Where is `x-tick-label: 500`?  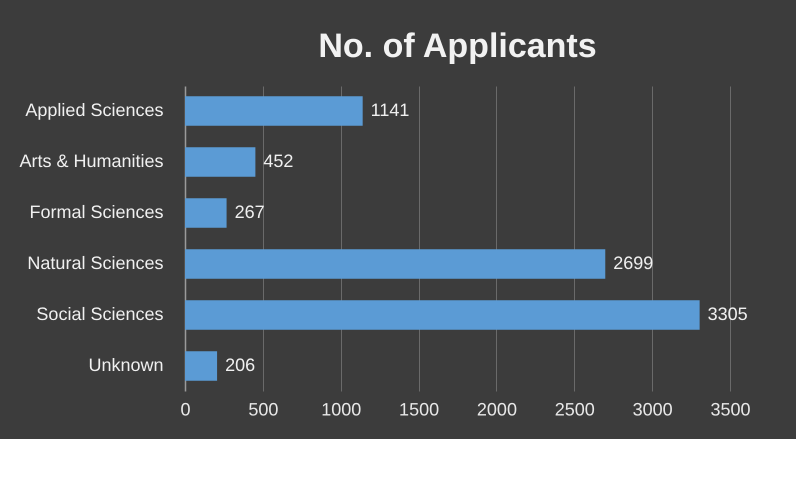 x-tick-label: 500 is located at coordinates (263, 410).